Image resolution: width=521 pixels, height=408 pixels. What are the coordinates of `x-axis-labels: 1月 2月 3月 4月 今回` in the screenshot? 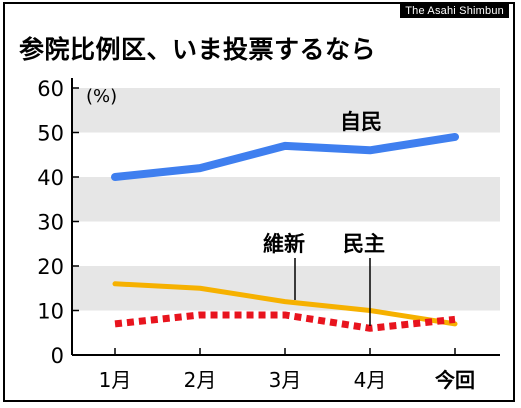 It's located at (287, 370).